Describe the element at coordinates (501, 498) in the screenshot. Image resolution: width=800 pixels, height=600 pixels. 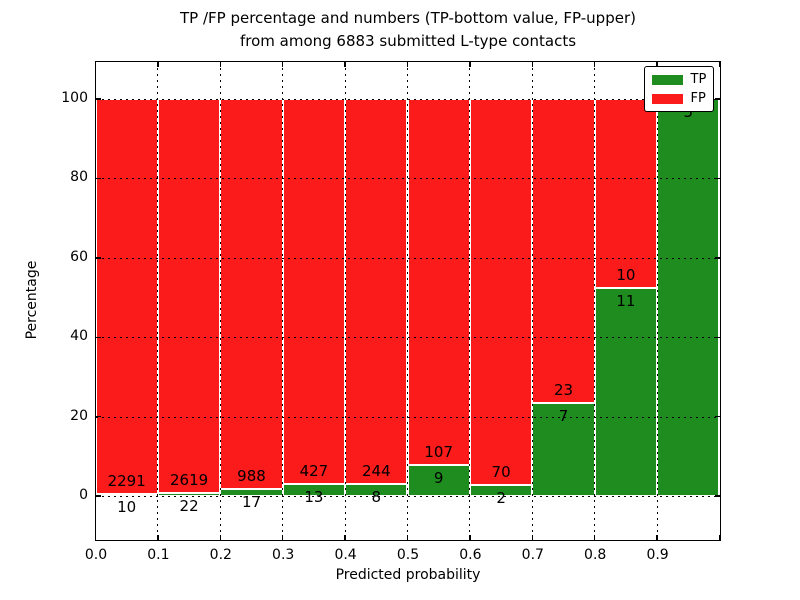
I see `tp-count-label: 2` at that location.